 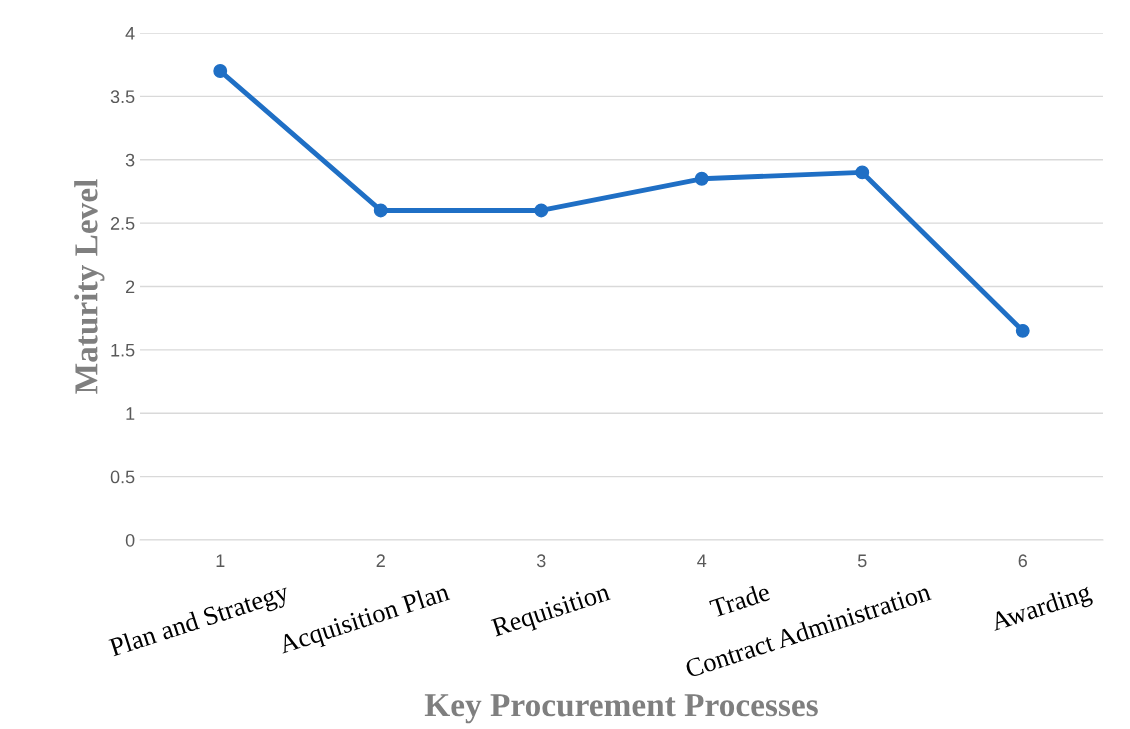 I want to click on y-tick-label: 1, so click(x=130, y=413).